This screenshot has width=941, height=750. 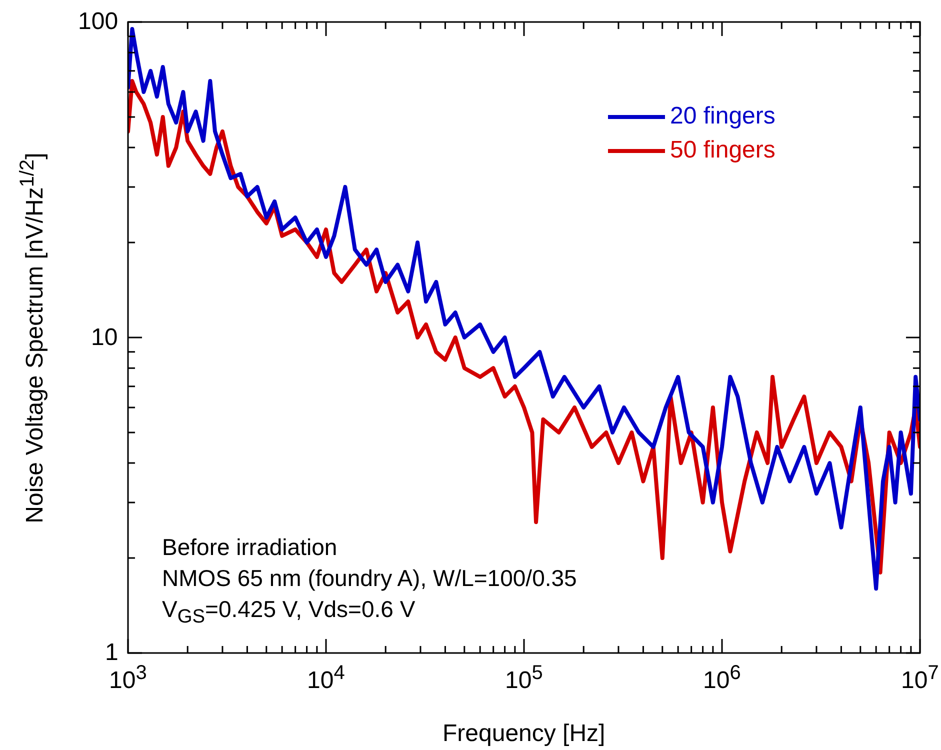 I want to click on legend-label: 20 fingers, so click(x=723, y=116).